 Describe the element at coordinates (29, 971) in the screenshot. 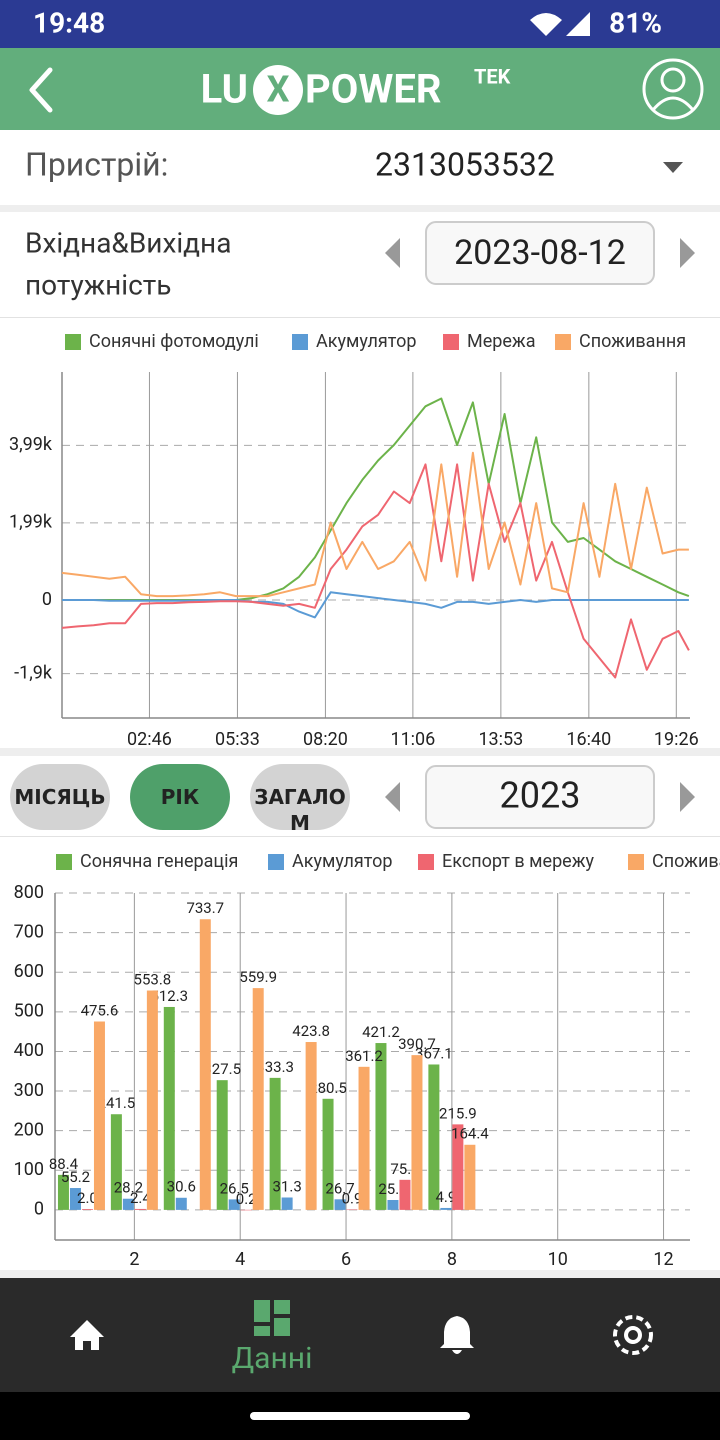

I see `y-tick-label: 600` at that location.